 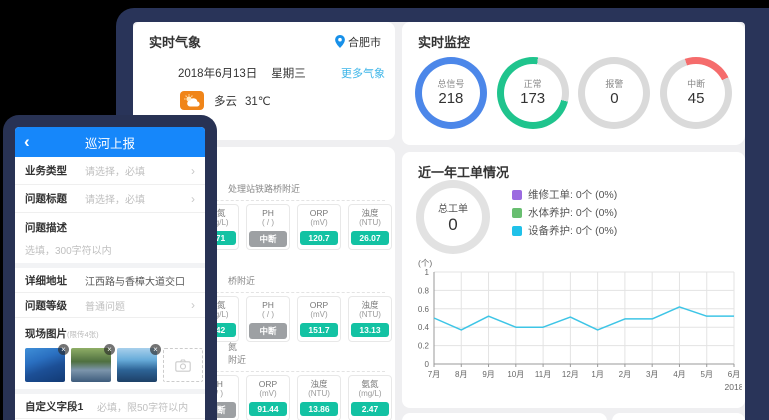 What do you see at coordinates (733, 387) in the screenshot?
I see `svg-text: 2018` at bounding box center [733, 387].